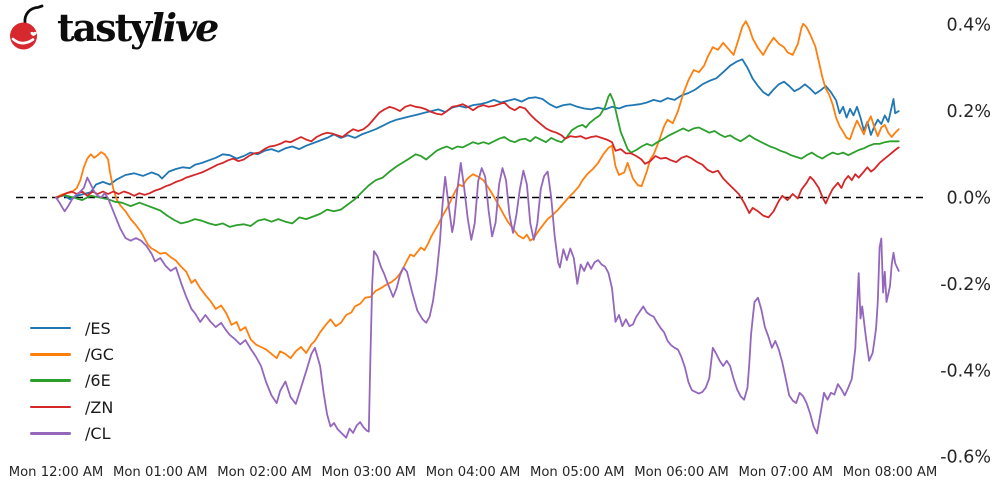 The image size is (1000, 488). I want to click on x-axis-tick-label: Mon 01:00 AM, so click(160, 472).